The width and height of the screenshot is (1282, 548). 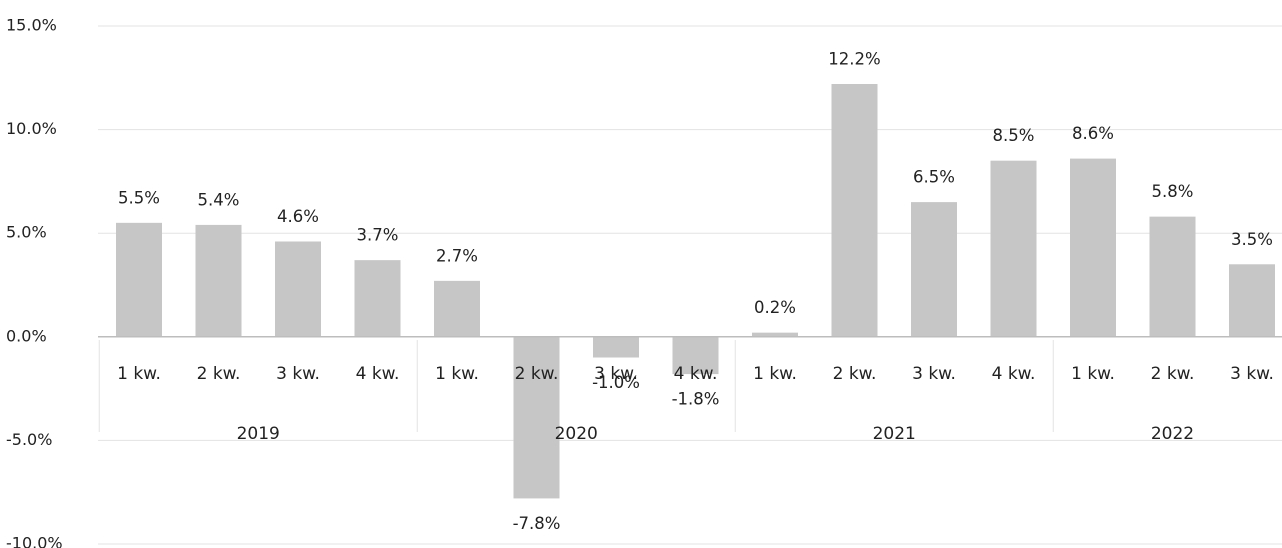 What do you see at coordinates (219, 199) in the screenshot?
I see `data-label: 5.4%` at bounding box center [219, 199].